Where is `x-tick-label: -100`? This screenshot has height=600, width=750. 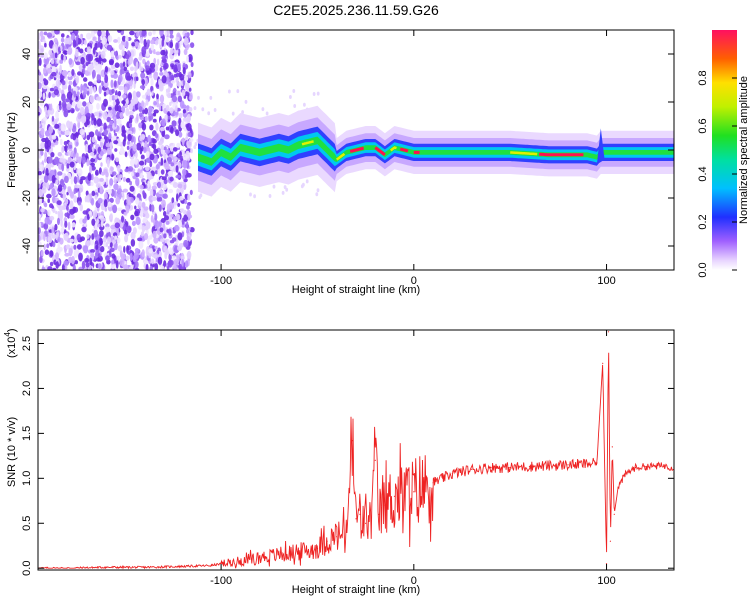
x-tick-label: -100 is located at coordinates (221, 581).